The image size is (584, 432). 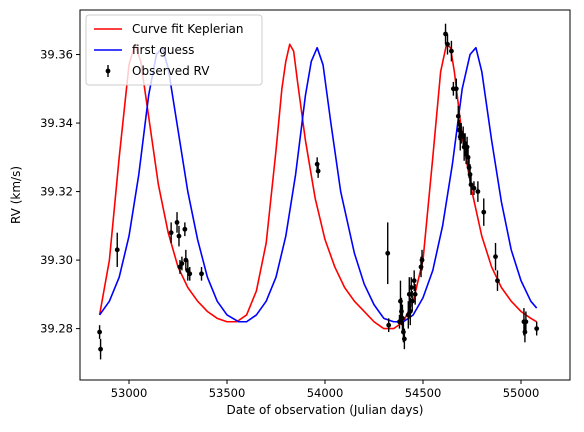 What do you see at coordinates (56, 329) in the screenshot?
I see `y-tick-label: 39.28` at bounding box center [56, 329].